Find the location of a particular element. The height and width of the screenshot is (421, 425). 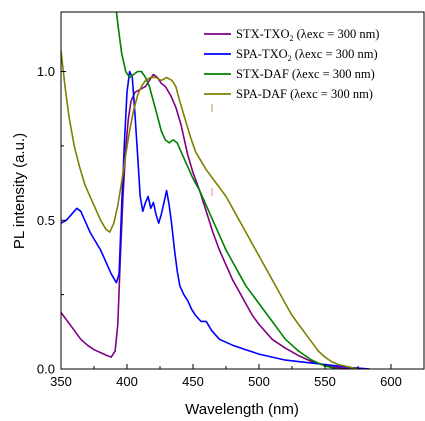

y-axis-title: PL intensity (a.u.) is located at coordinates (19, 191).